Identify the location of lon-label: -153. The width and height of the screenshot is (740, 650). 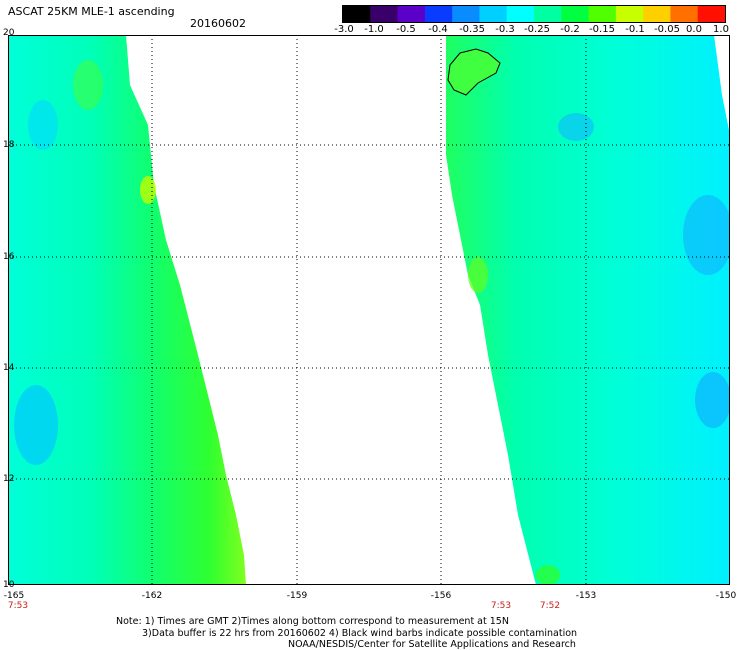
(586, 596).